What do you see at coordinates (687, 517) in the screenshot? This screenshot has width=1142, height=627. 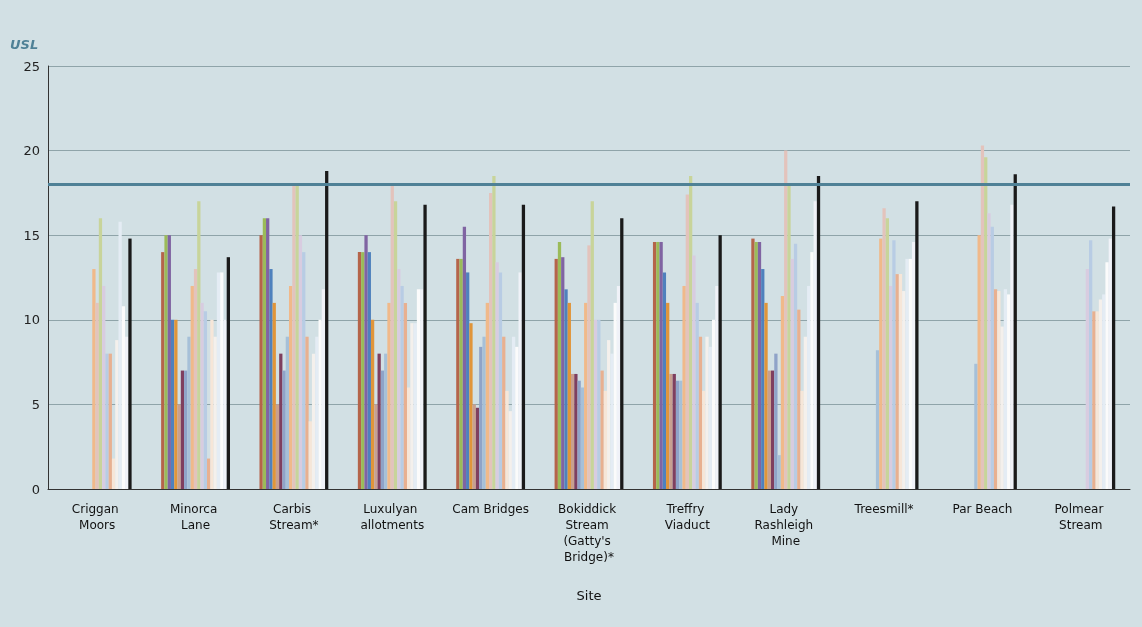 I see `x-tick-label: Treffry Viaduct` at bounding box center [687, 517].